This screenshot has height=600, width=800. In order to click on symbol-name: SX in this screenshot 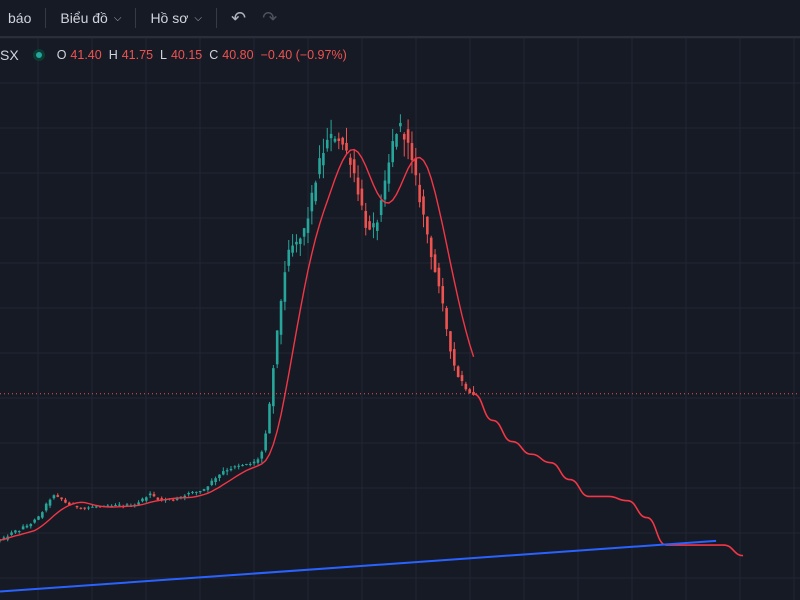, I will do `click(9, 55)`.